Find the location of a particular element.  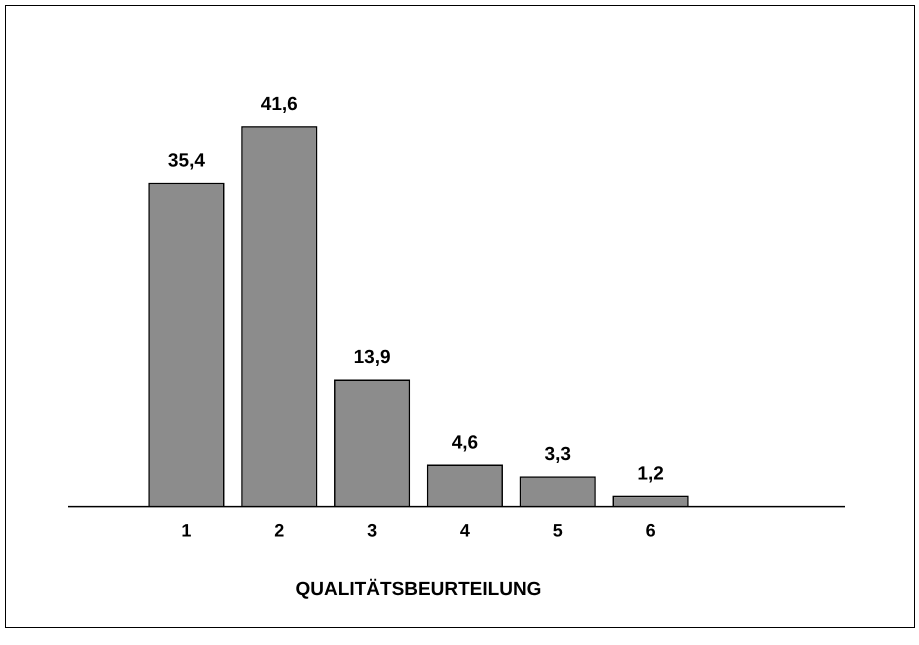

x-axis-title: QUALITÄTSBEURTEILUNG is located at coordinates (419, 589).